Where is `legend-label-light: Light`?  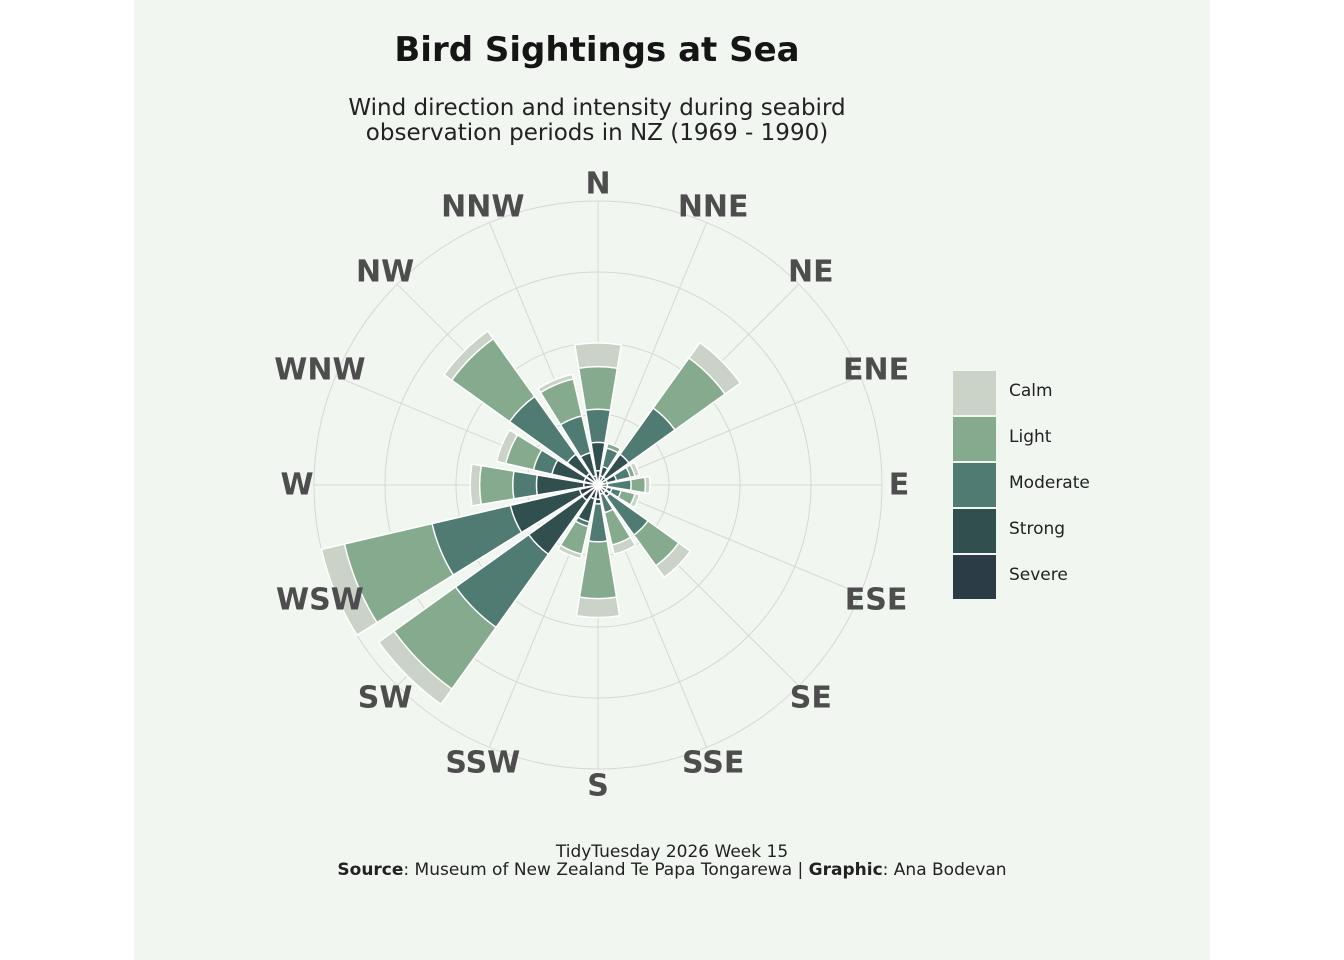 legend-label-light: Light is located at coordinates (1030, 437).